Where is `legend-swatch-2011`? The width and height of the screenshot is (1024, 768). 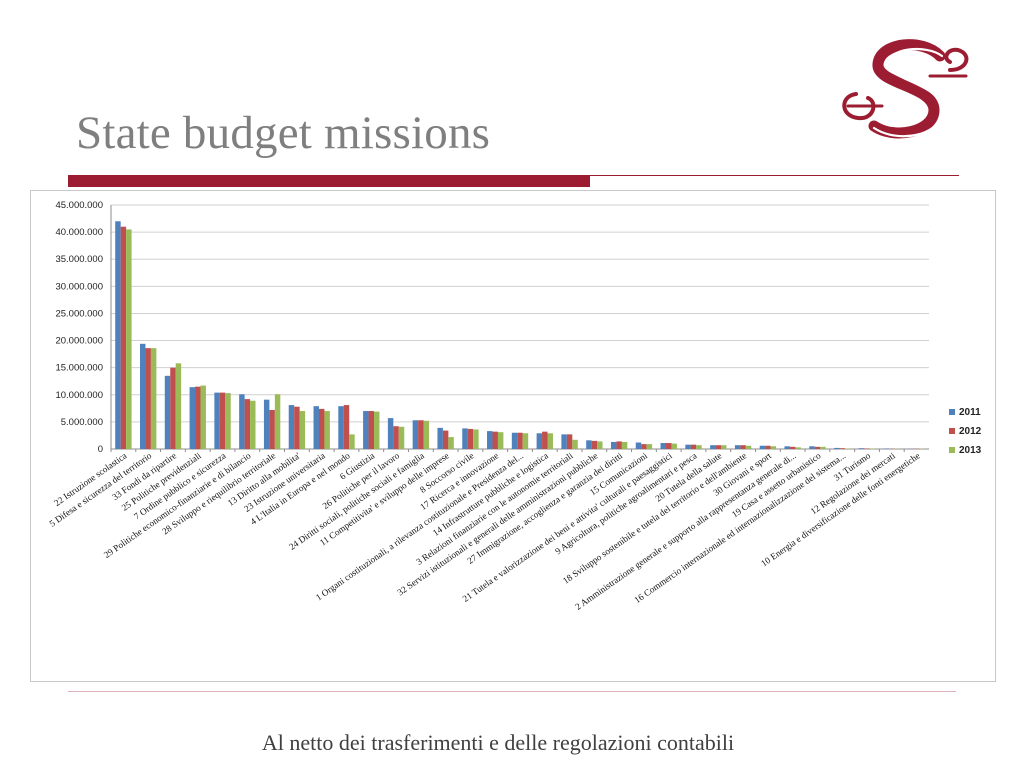 legend-swatch-2011 is located at coordinates (952, 412).